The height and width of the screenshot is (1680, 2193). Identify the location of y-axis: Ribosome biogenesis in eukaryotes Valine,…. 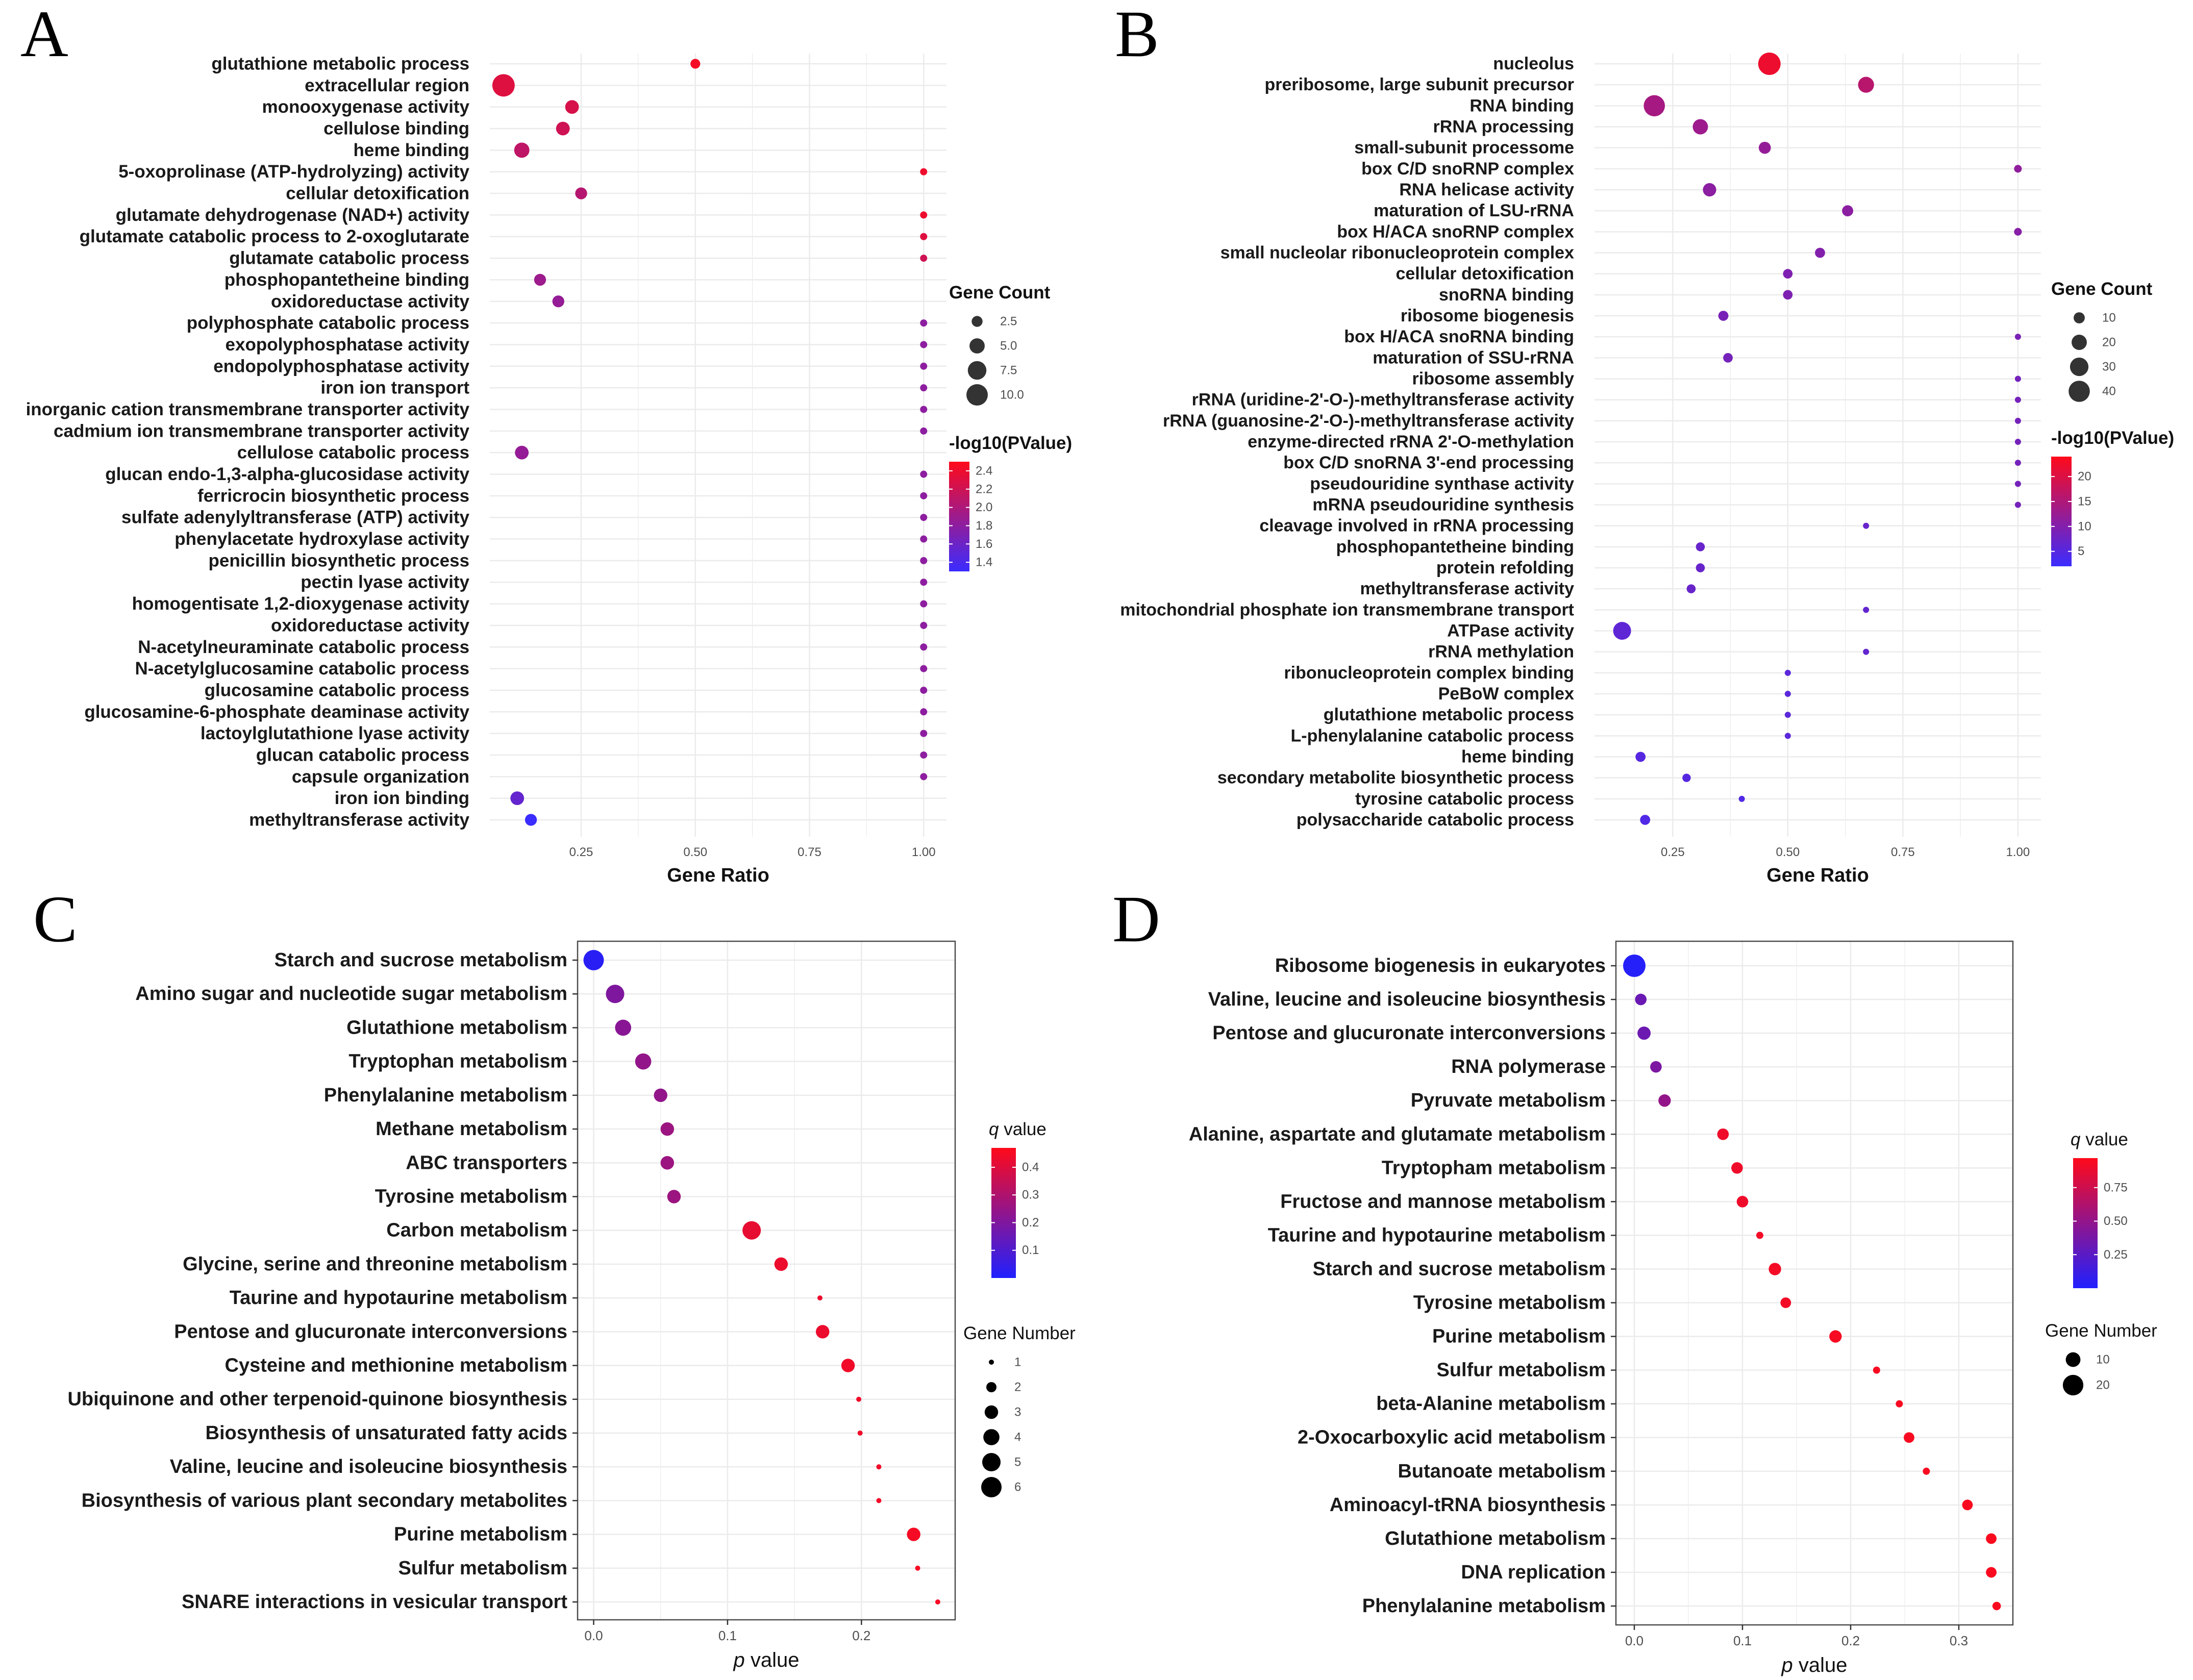
(1402, 1286).